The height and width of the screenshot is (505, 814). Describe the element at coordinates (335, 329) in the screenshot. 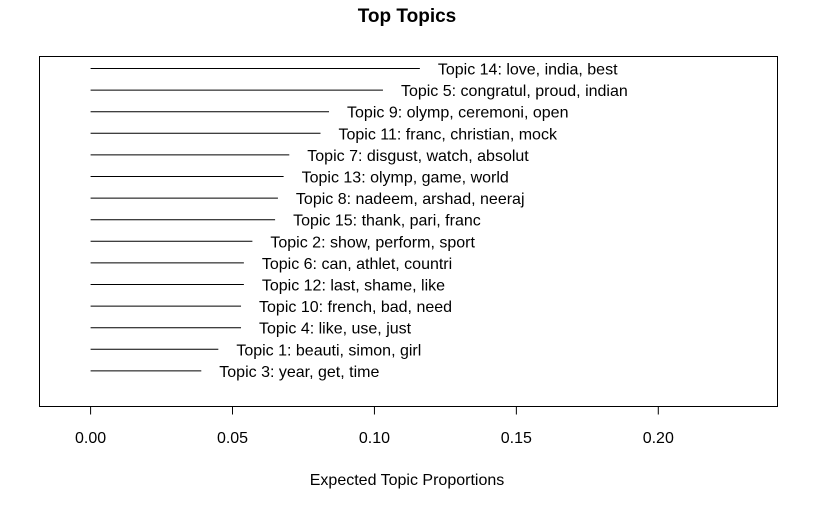

I see `bar-label: Topic 4: like, use, just` at that location.